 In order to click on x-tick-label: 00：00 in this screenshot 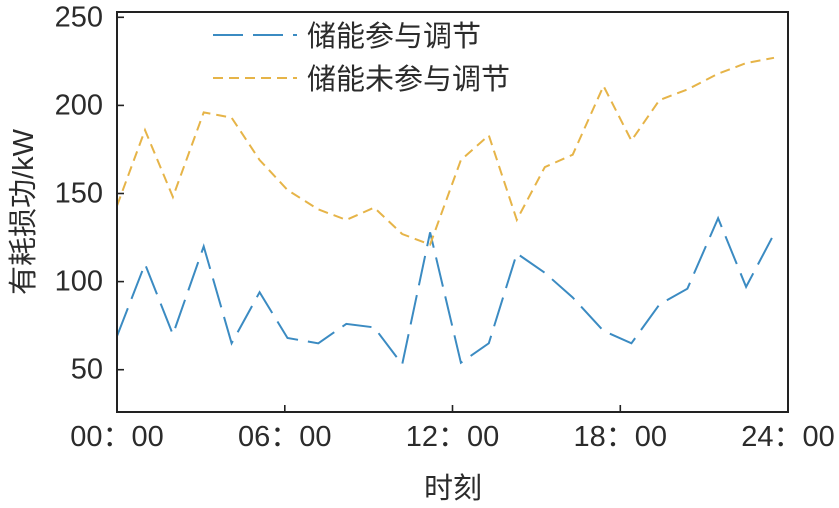, I will do `click(117, 437)`.